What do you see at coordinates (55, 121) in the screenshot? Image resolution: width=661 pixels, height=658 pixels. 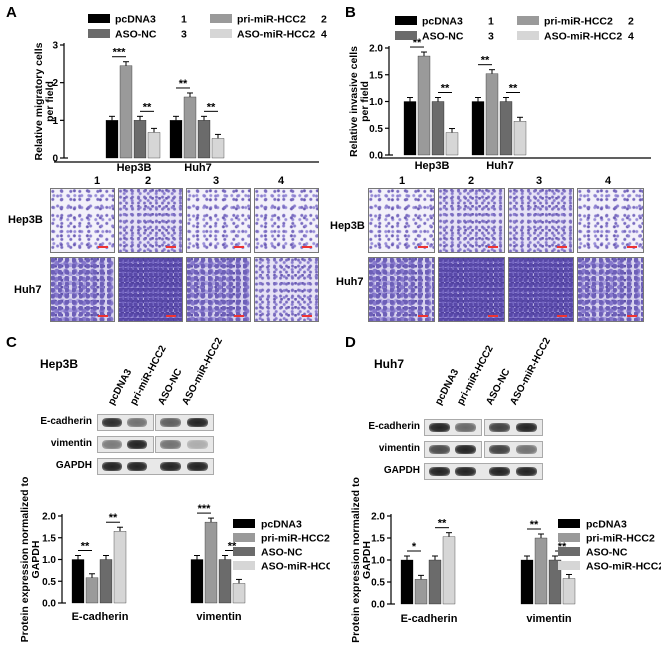 I see `y-tick-label: 1` at bounding box center [55, 121].